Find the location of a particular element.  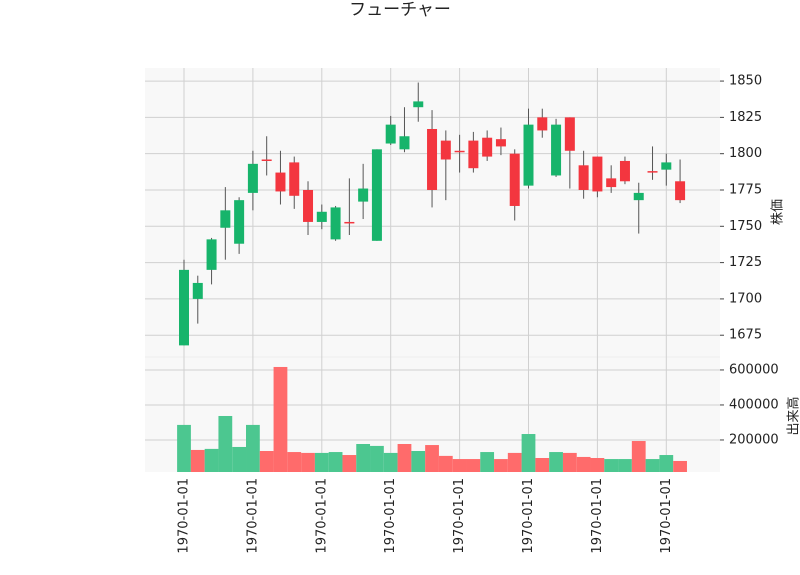

y-tick-label: 1850 is located at coordinates (745, 81).